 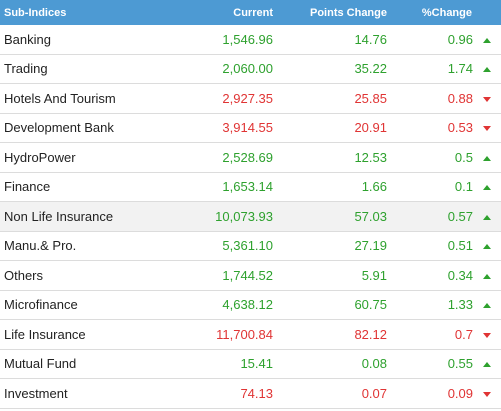 What do you see at coordinates (432, 305) in the screenshot?
I see `percent-change-value: 1.33` at bounding box center [432, 305].